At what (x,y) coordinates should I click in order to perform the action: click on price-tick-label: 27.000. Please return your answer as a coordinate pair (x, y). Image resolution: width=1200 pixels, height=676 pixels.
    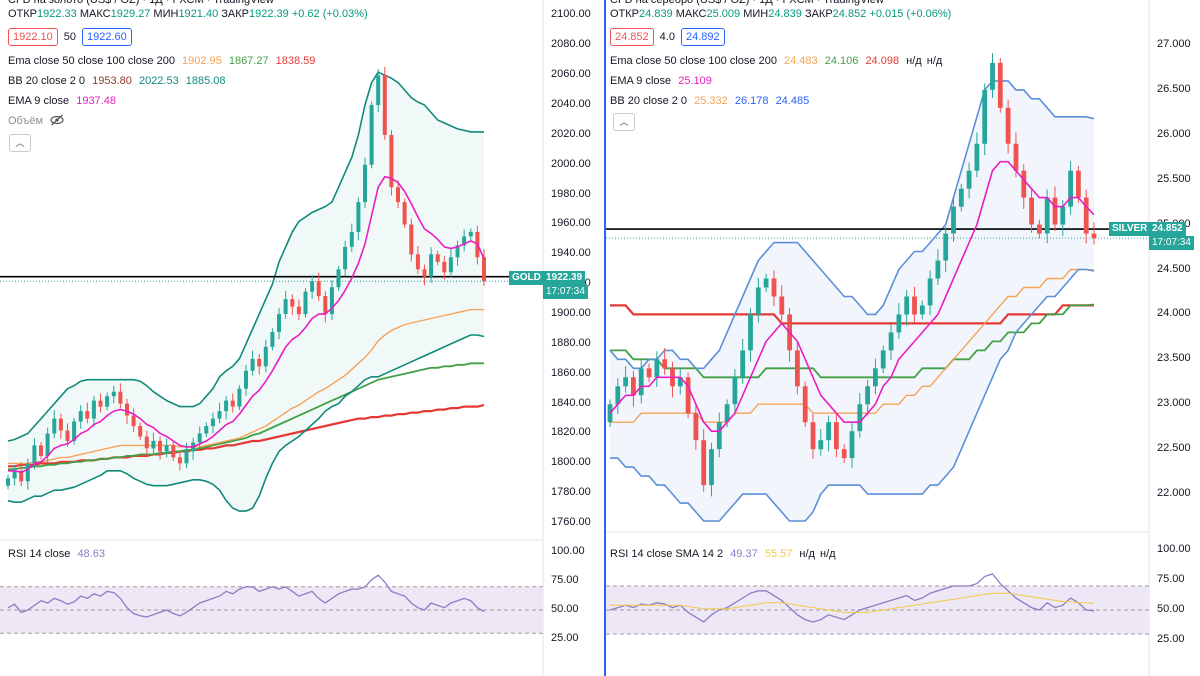
    Looking at the image, I should click on (1174, 43).